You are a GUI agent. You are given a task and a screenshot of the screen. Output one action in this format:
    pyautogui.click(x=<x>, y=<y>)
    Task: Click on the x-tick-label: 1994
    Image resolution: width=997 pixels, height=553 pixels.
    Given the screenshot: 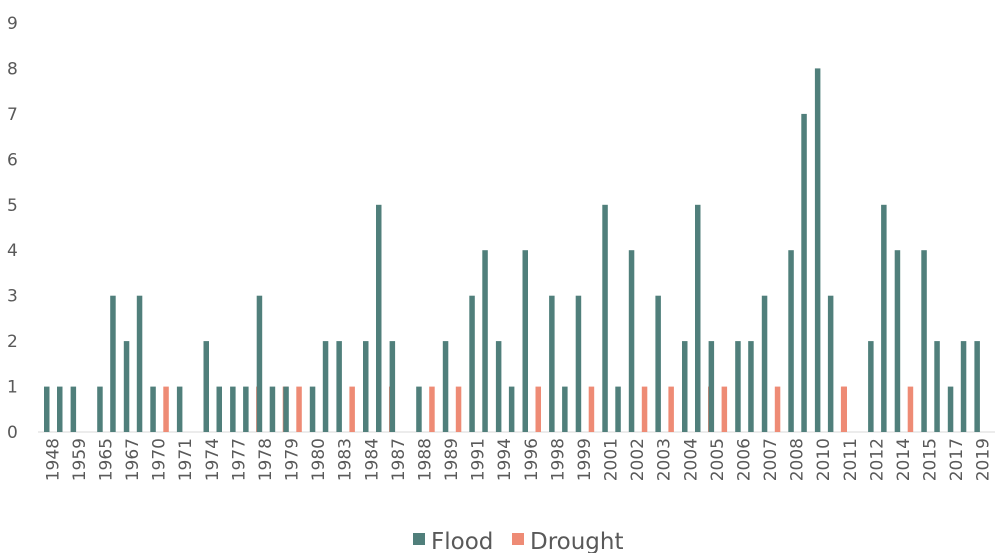 What is the action you would take?
    pyautogui.click(x=505, y=459)
    